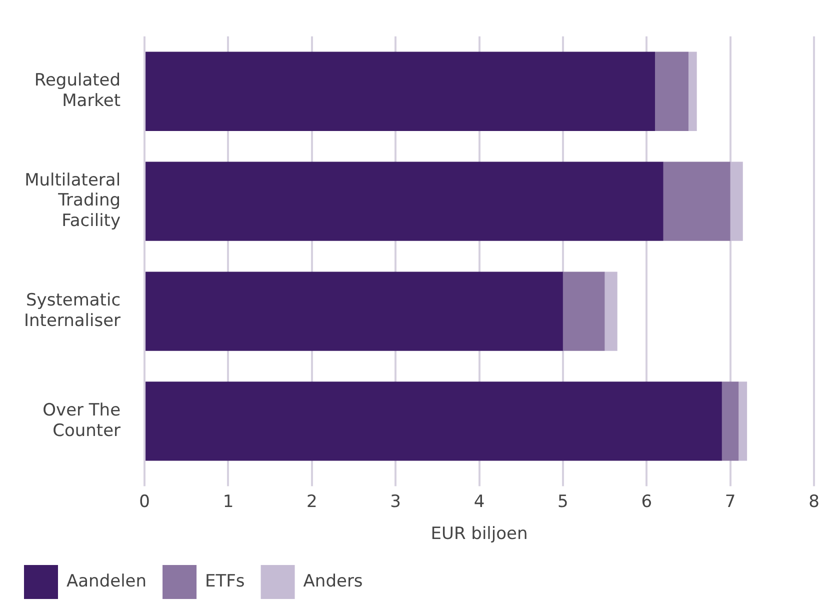 Image resolution: width=828 pixels, height=609 pixels. Describe the element at coordinates (77, 90) in the screenshot. I see `y-tick-label: Regulated Market` at that location.